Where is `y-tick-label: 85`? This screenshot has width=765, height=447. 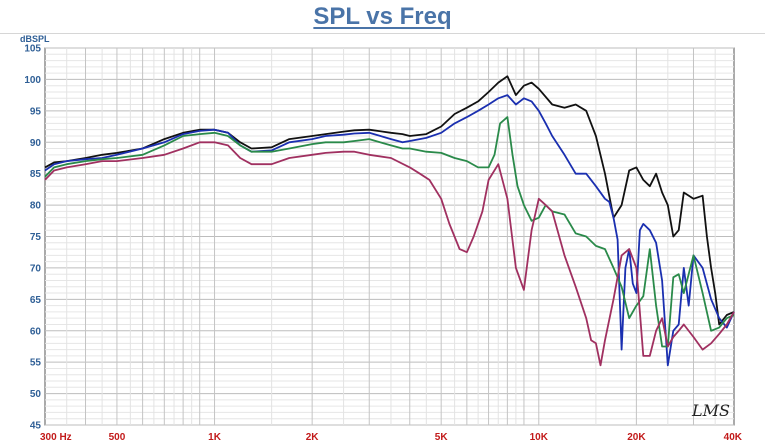
y-tick-label: 85 is located at coordinates (36, 174).